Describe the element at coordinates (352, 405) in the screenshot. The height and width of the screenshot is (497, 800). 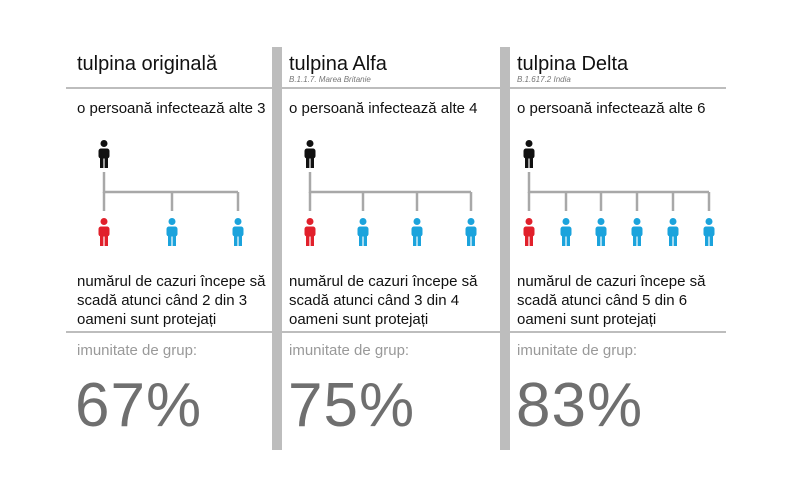
I see `herd-immunity-value: 75%` at that location.